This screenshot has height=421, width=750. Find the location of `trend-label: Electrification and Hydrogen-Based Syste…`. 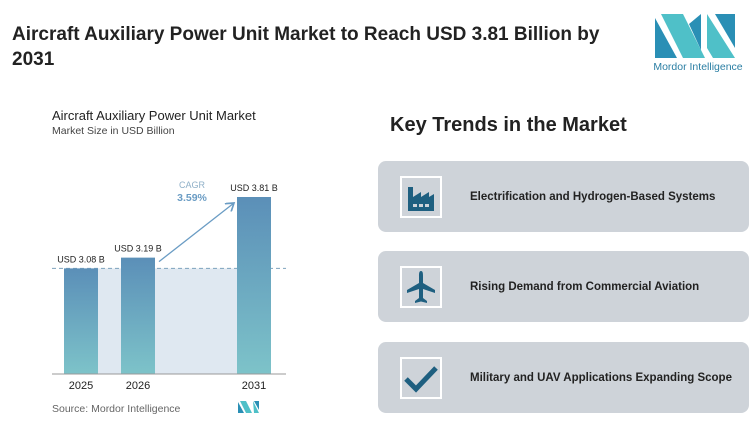

trend-label: Electrification and Hydrogen-Based Syste… is located at coordinates (593, 196).